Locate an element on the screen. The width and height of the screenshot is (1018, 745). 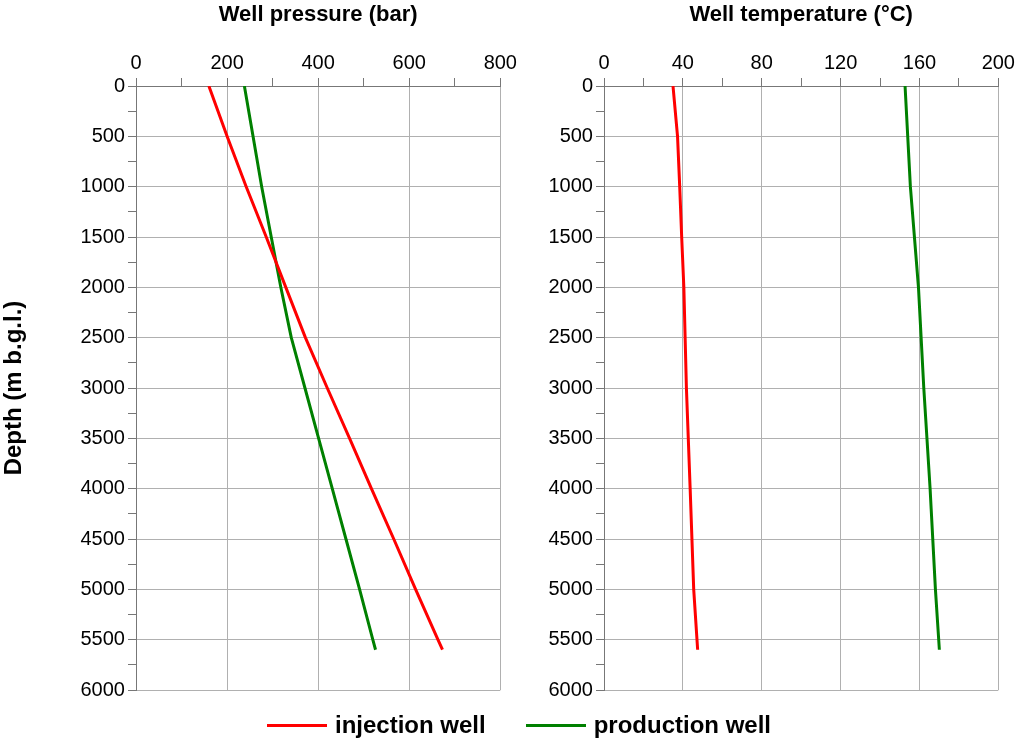
x-axis-title: Well pressure (bar) is located at coordinates (318, 14).